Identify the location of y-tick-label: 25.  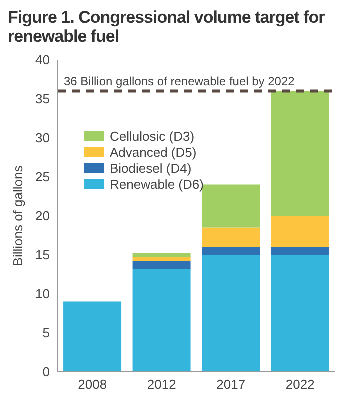
(43, 177).